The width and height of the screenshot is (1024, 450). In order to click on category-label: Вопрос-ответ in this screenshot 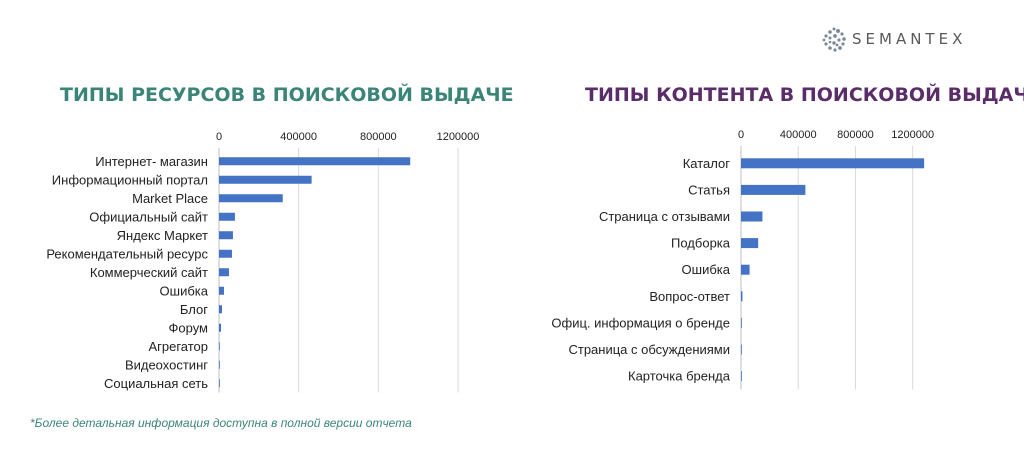, I will do `click(689, 296)`.